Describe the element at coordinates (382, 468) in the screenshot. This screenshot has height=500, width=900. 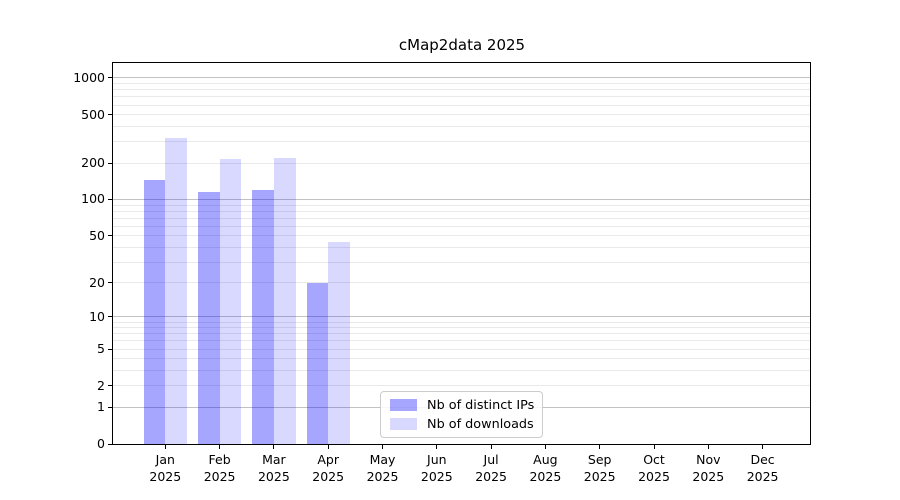
I see `x-tick-label-may: May 2025` at that location.